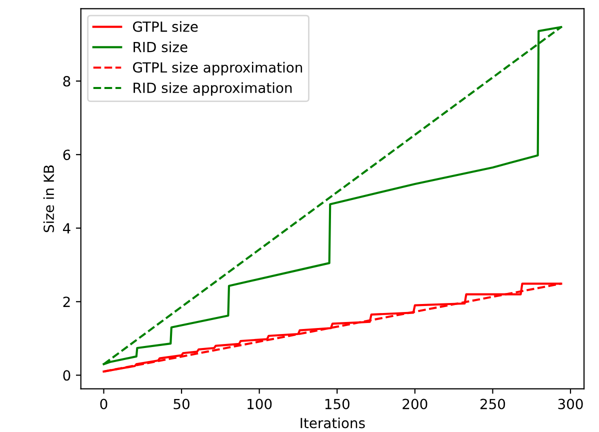 This screenshot has width=599, height=432. What do you see at coordinates (493, 404) in the screenshot?
I see `x-tick-label: 250` at bounding box center [493, 404].